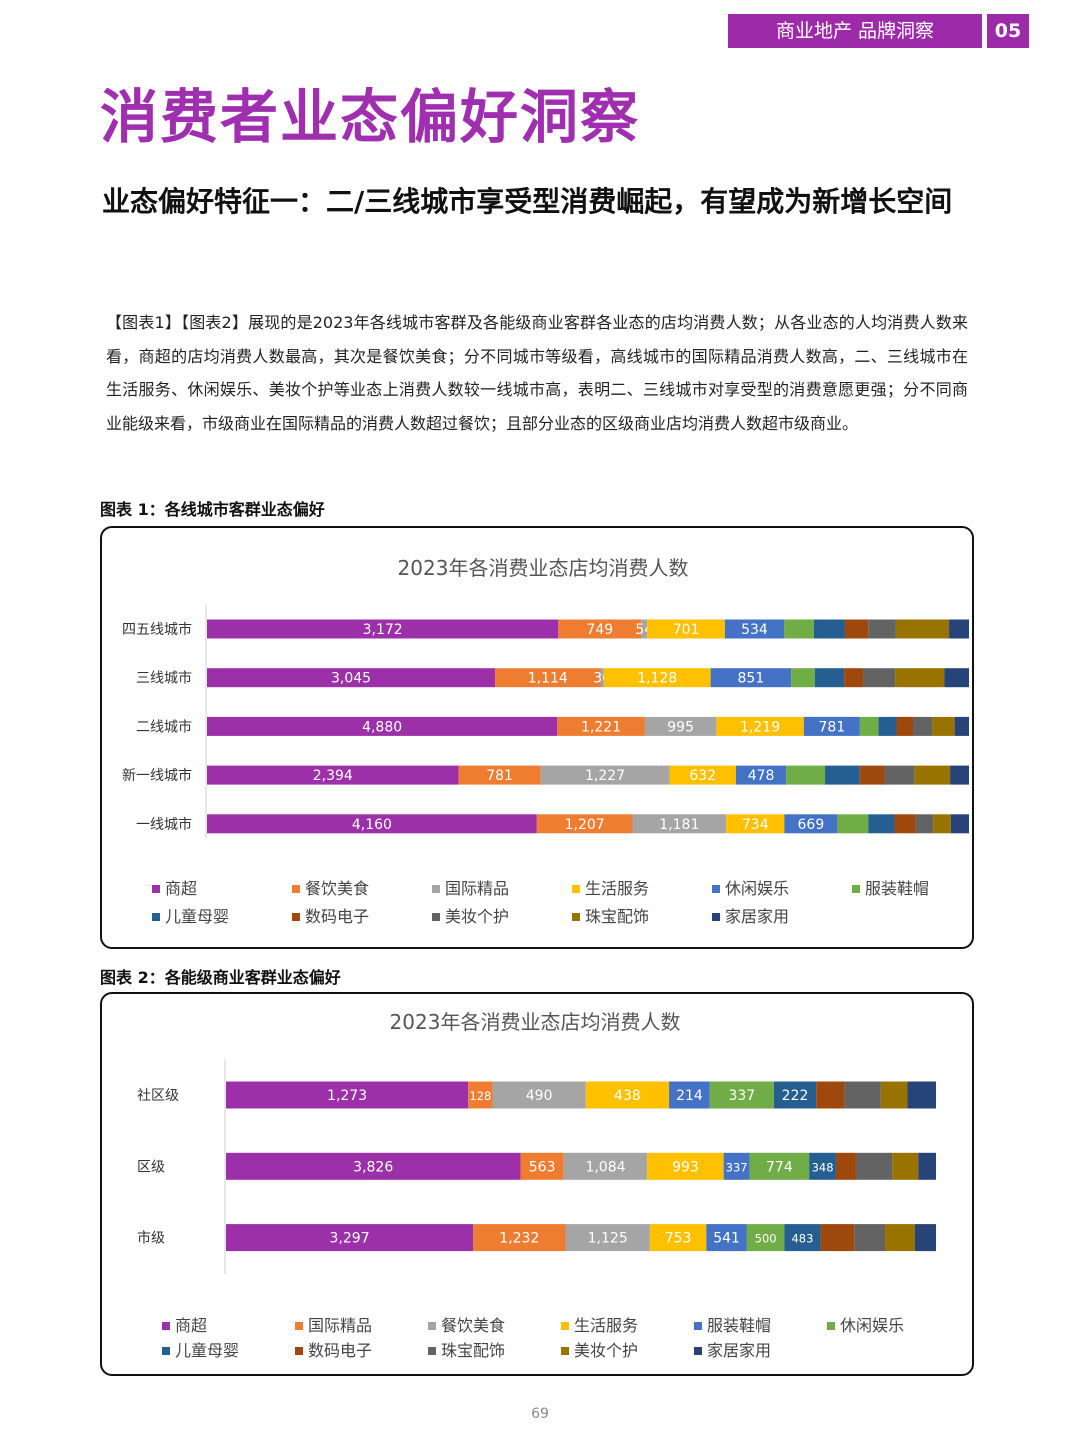 The height and width of the screenshot is (1440, 1080). I want to click on chart2-data-label: 3,297, so click(350, 1239).